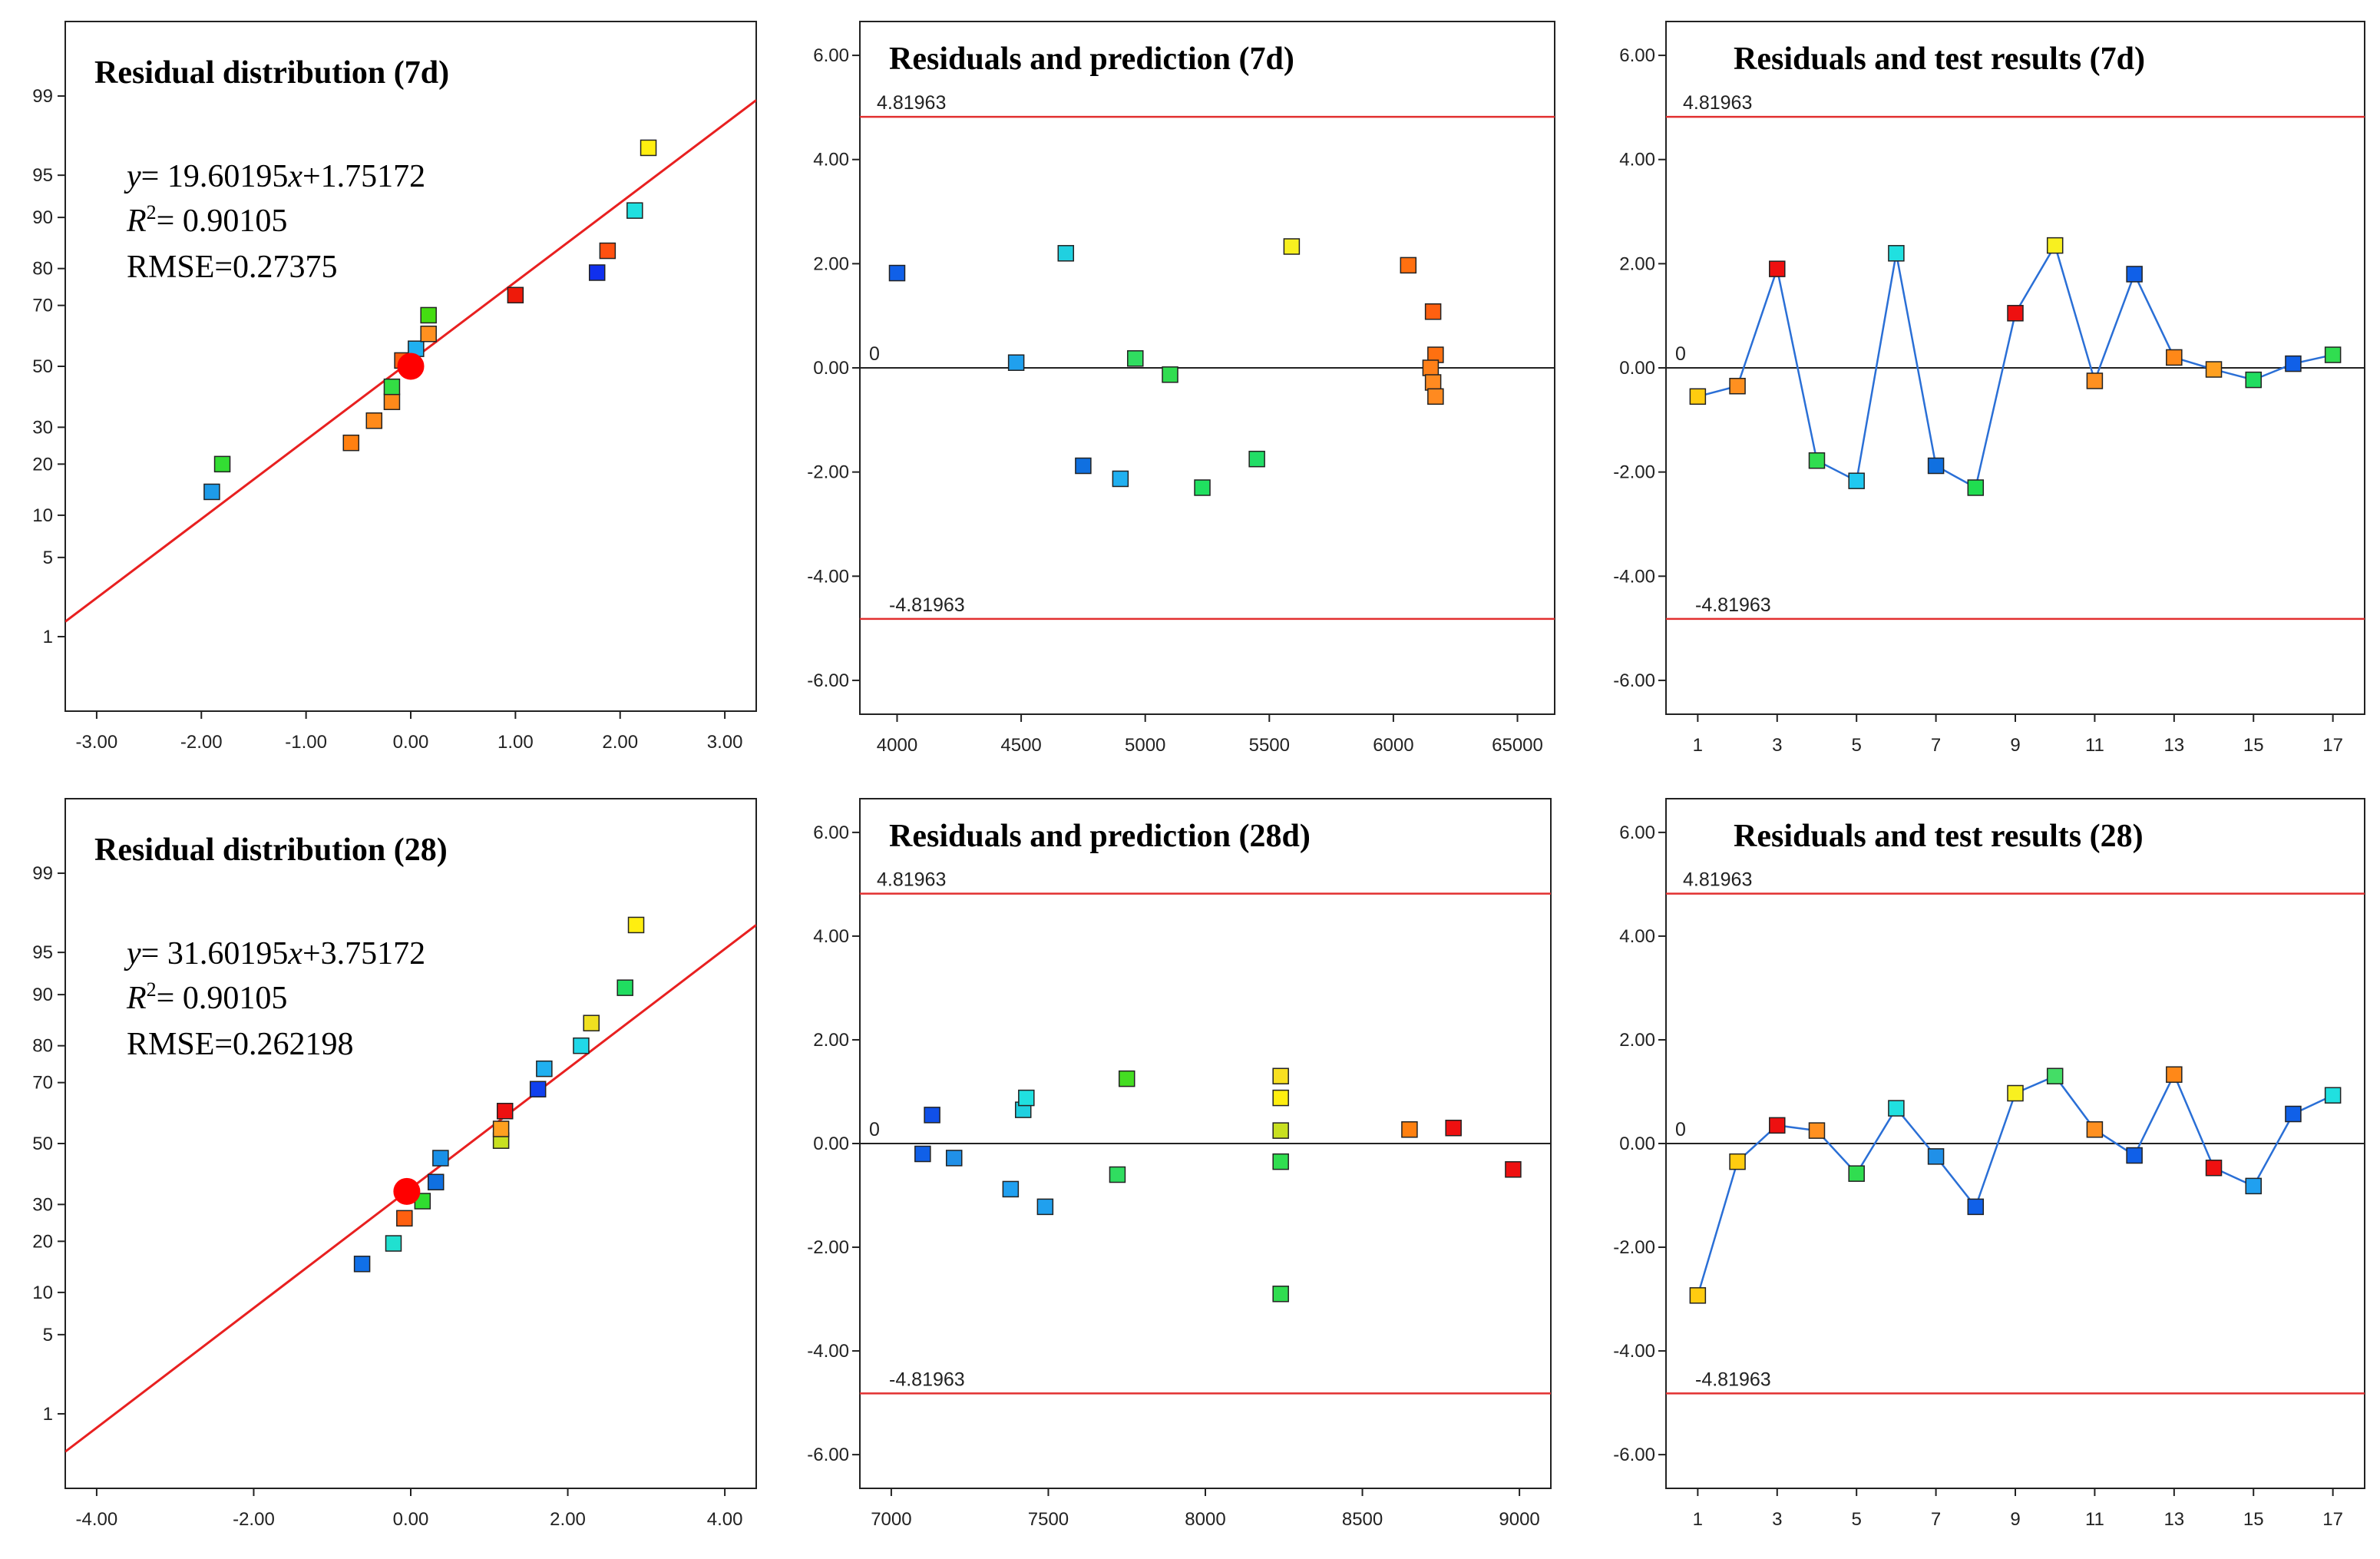 The width and height of the screenshot is (2380, 1559). I want to click on p2-xtick-label: 6000, so click(1393, 745).